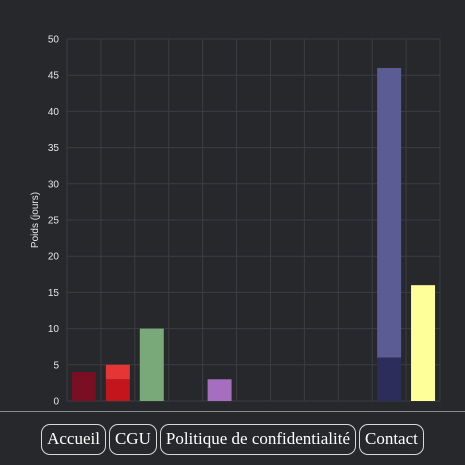 This screenshot has height=465, width=465. What do you see at coordinates (391, 439) in the screenshot?
I see `footer-link-contact: Contact` at bounding box center [391, 439].